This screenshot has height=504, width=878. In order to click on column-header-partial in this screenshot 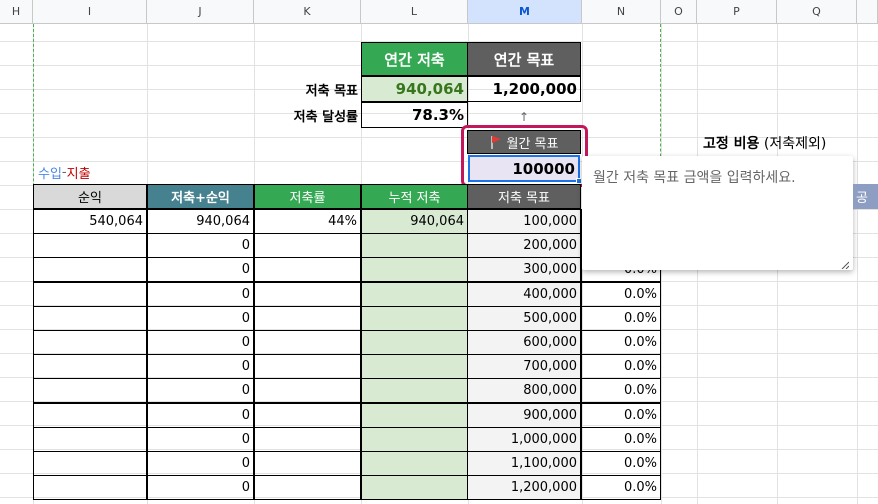, I will do `click(867, 12)`.